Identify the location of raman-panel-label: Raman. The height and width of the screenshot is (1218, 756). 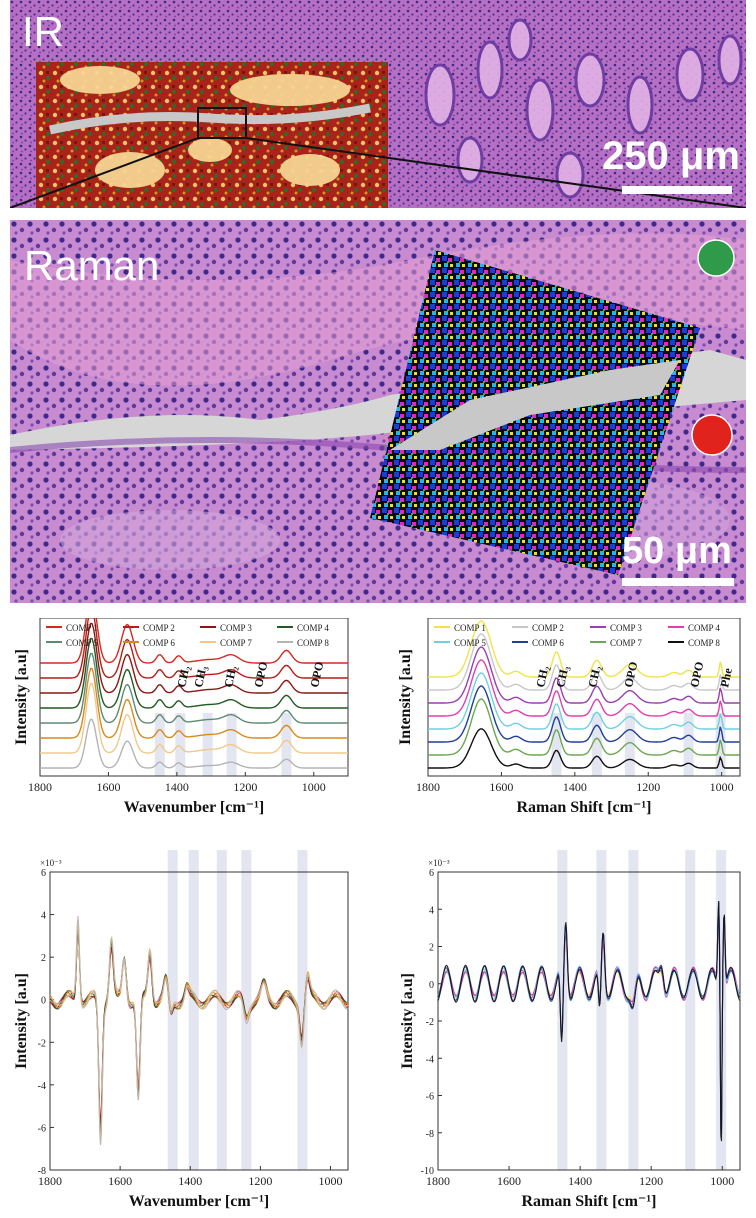
(92, 265).